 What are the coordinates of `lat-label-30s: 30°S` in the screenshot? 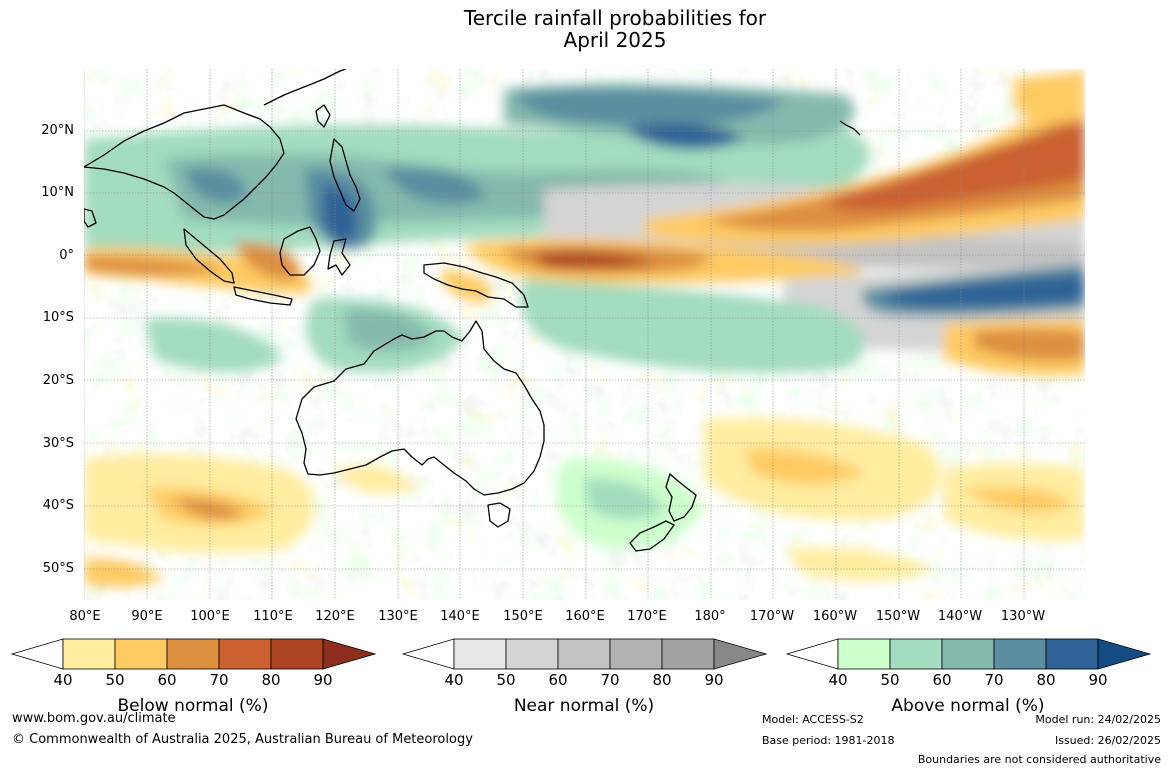 It's located at (58, 443).